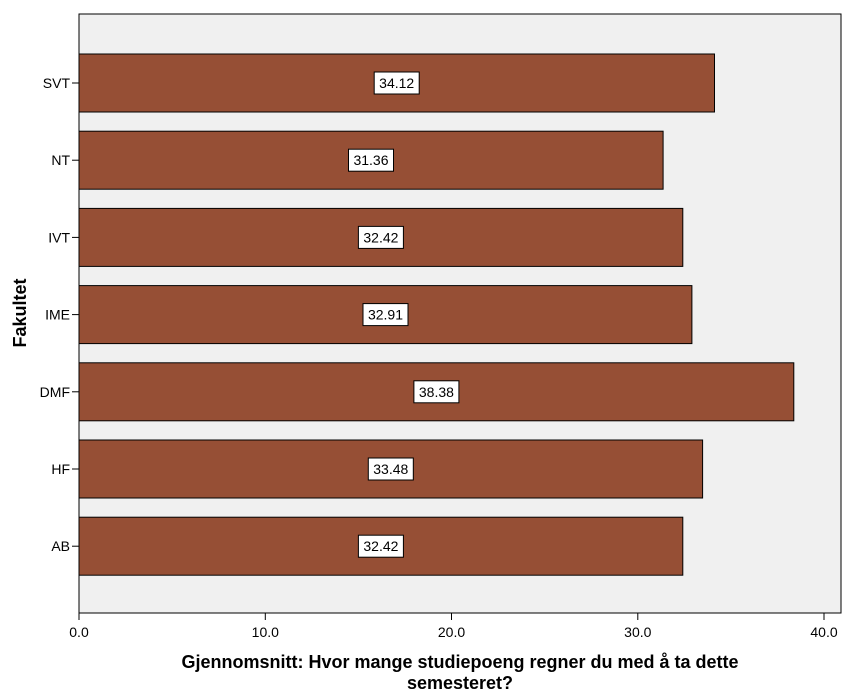  I want to click on x-tick-label-3: 30.0, so click(637, 632).